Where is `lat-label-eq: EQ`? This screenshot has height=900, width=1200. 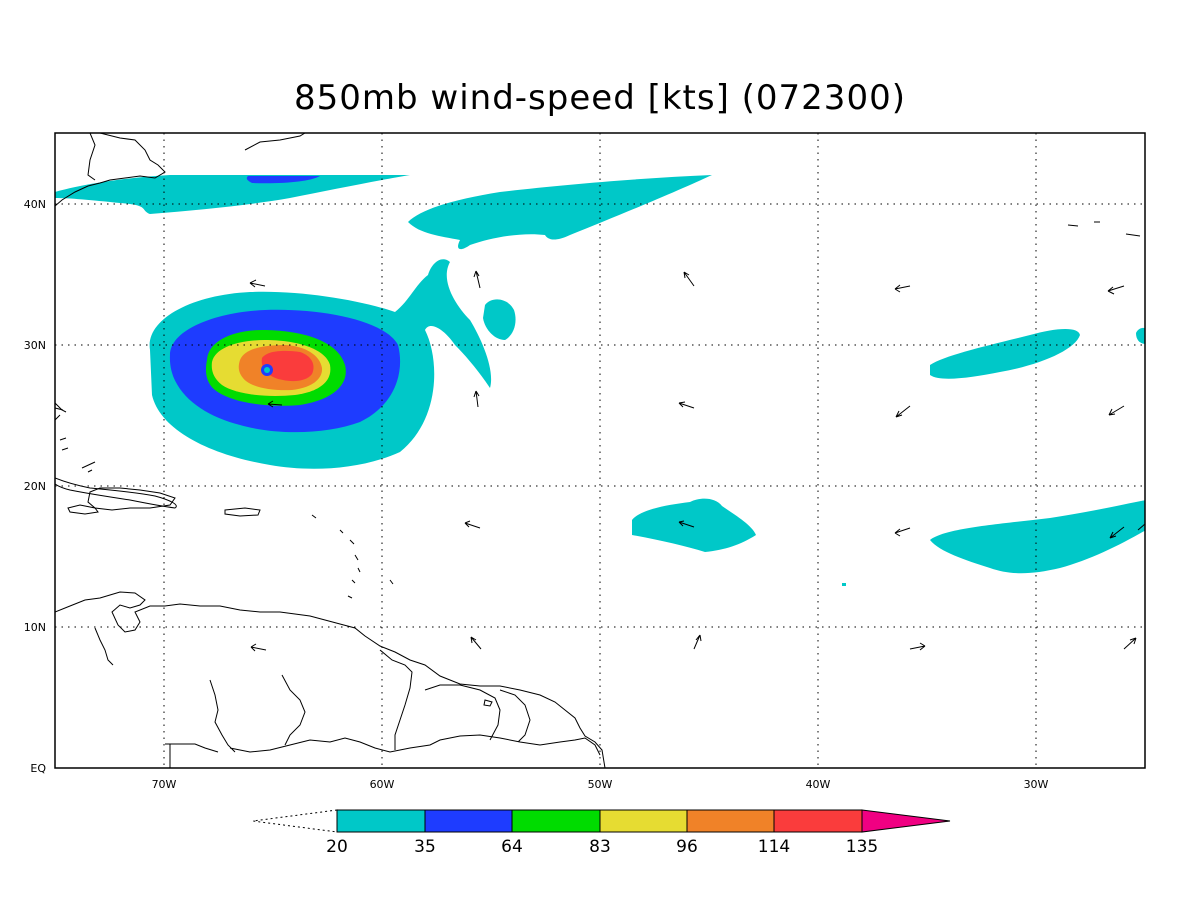 lat-label-eq: EQ is located at coordinates (38, 768).